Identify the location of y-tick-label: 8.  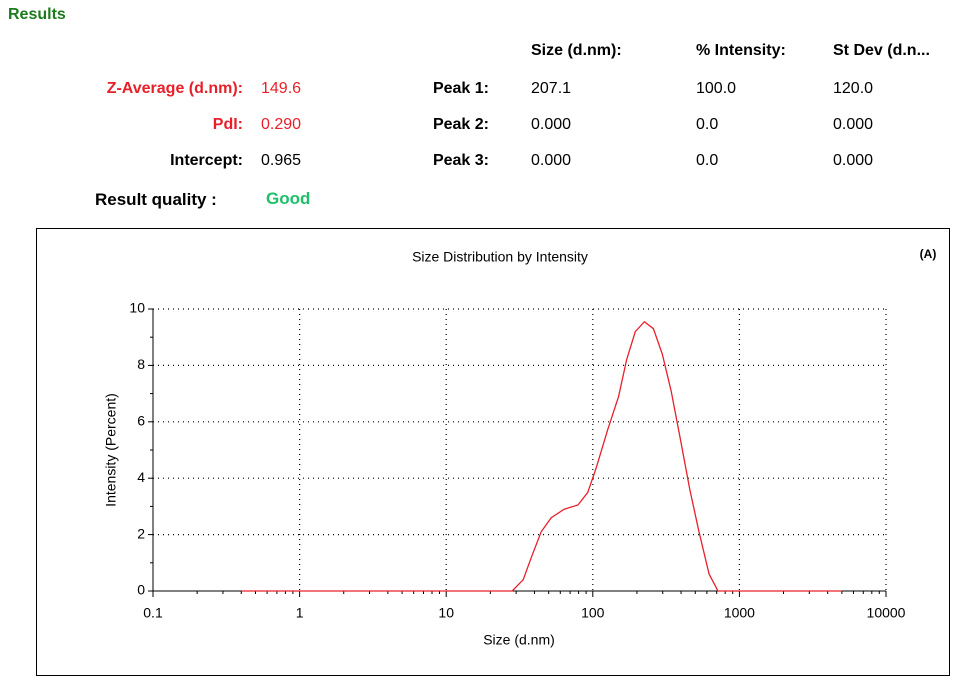
(141, 364).